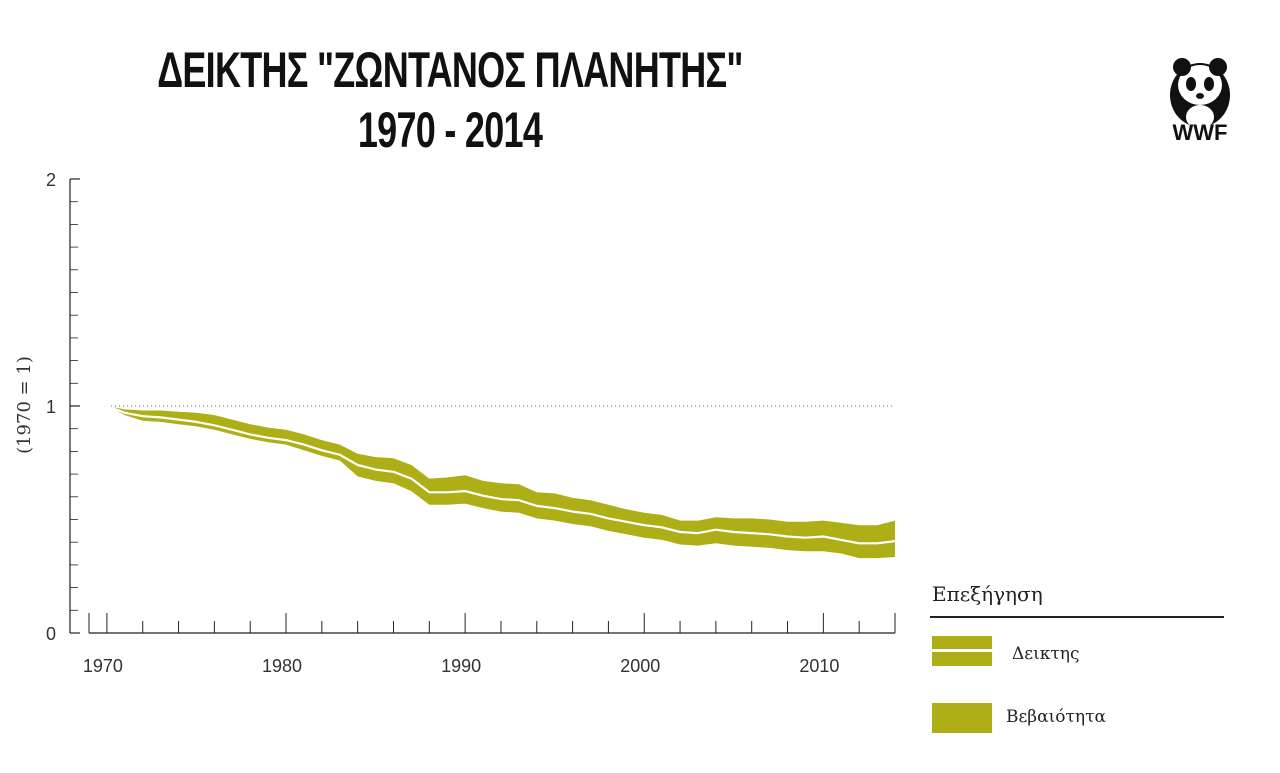  What do you see at coordinates (450, 70) in the screenshot?
I see `title-line-1: ΔΕΙΚΤΗΣ "ΖΩΝΤΑΝΟΣ ΠΛΑΝΗΤΗΣ"` at bounding box center [450, 70].